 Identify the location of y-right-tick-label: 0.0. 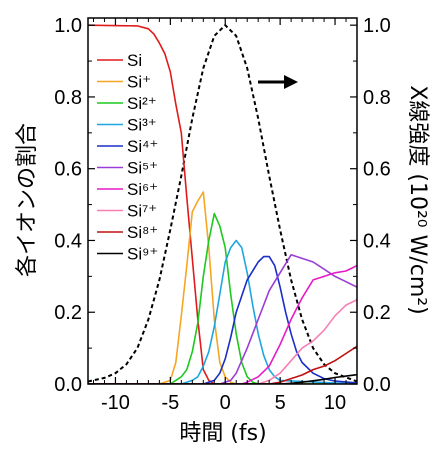
(377, 385).